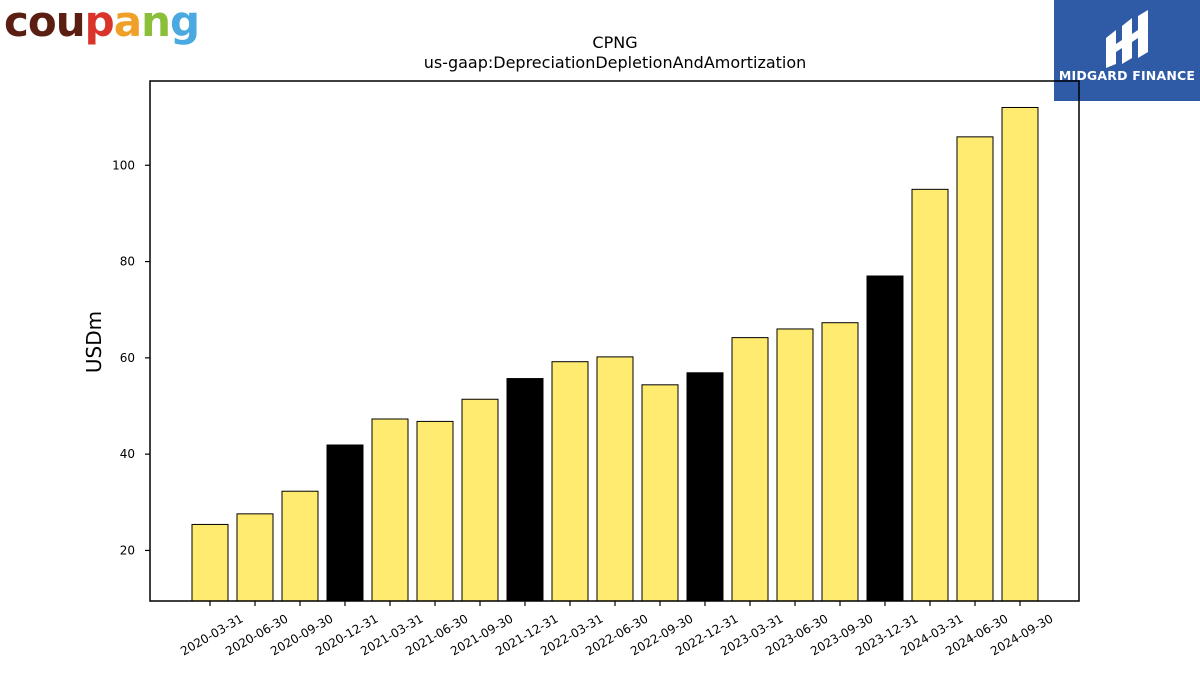  I want to click on y-tick-label: 100, so click(123, 165).